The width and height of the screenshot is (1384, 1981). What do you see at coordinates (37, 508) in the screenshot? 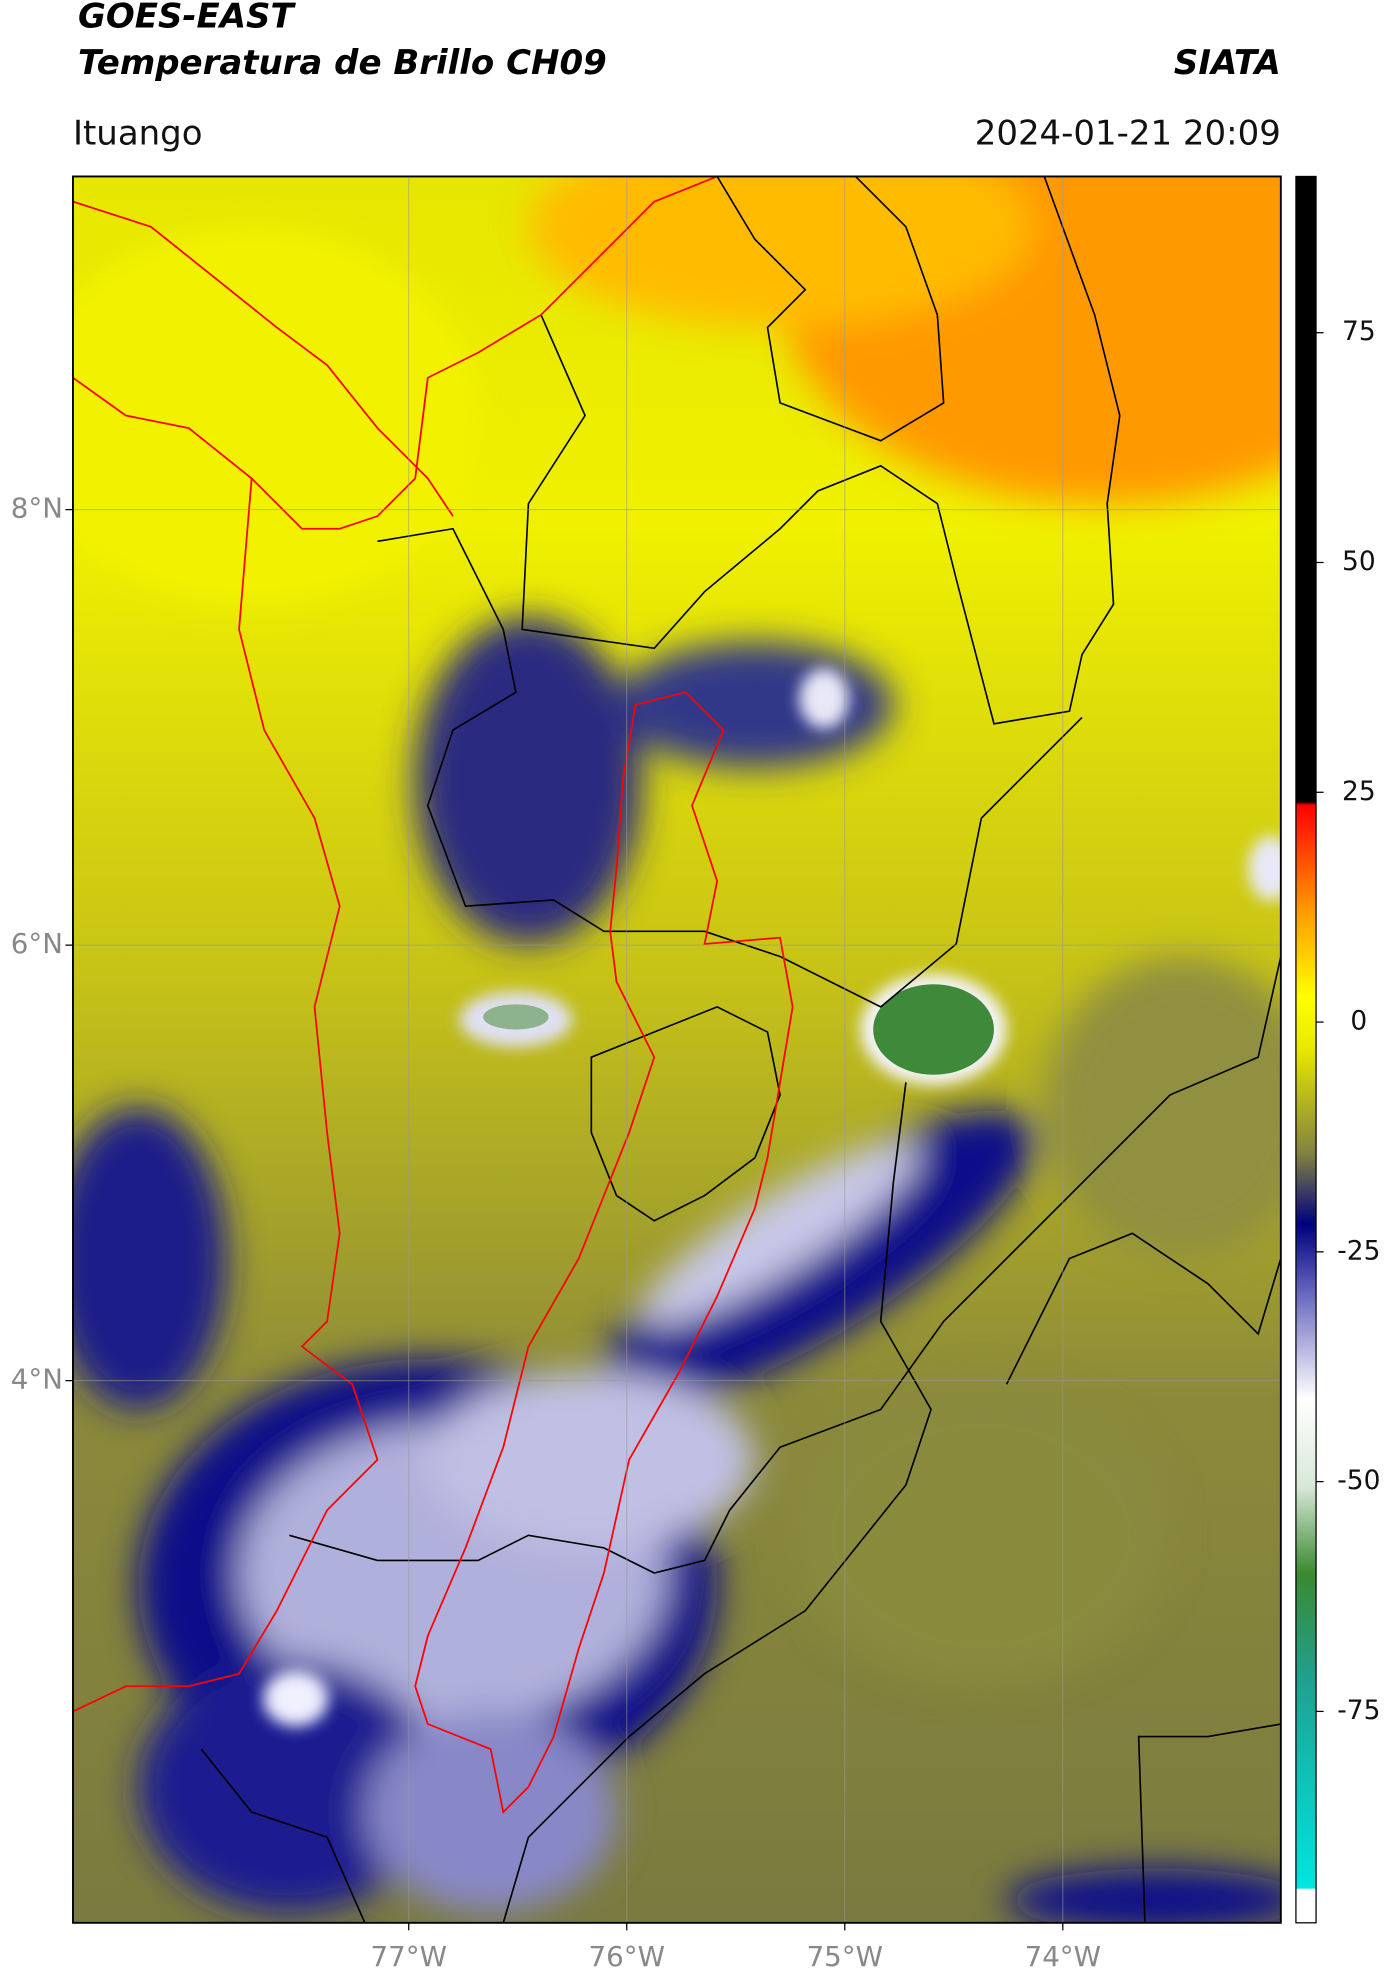
I see `y-tick-label: 8°N` at bounding box center [37, 508].